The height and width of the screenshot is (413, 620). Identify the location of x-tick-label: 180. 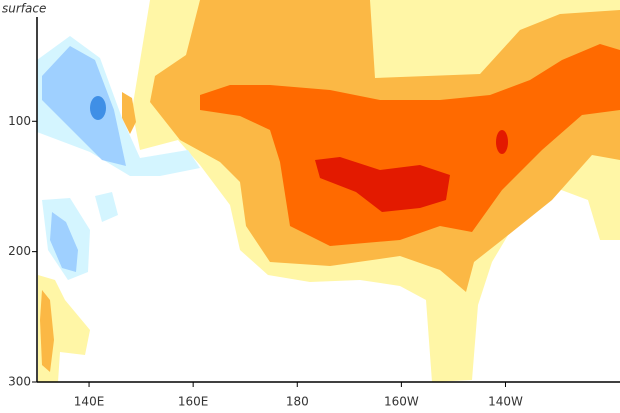
(297, 402).